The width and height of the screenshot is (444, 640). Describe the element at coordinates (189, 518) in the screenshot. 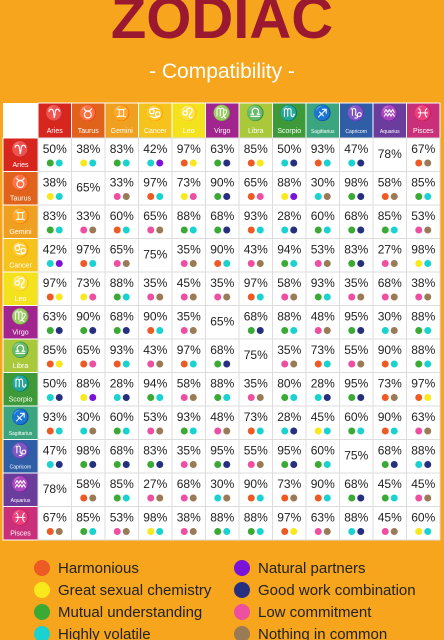

I see `cell-value: 38%` at that location.